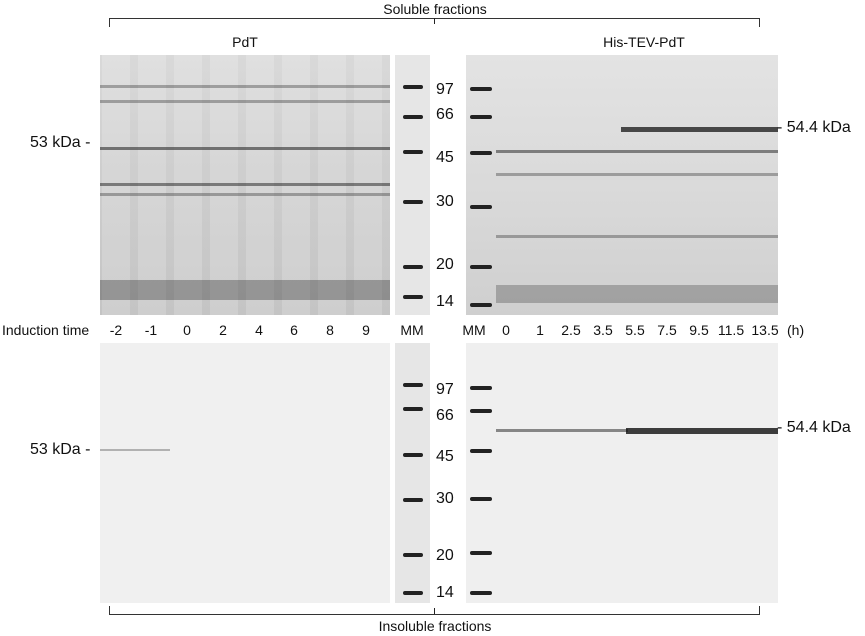 Image resolution: width=865 pixels, height=636 pixels. Describe the element at coordinates (245, 42) in the screenshot. I see `pdt-panel-title: PdT` at that location.